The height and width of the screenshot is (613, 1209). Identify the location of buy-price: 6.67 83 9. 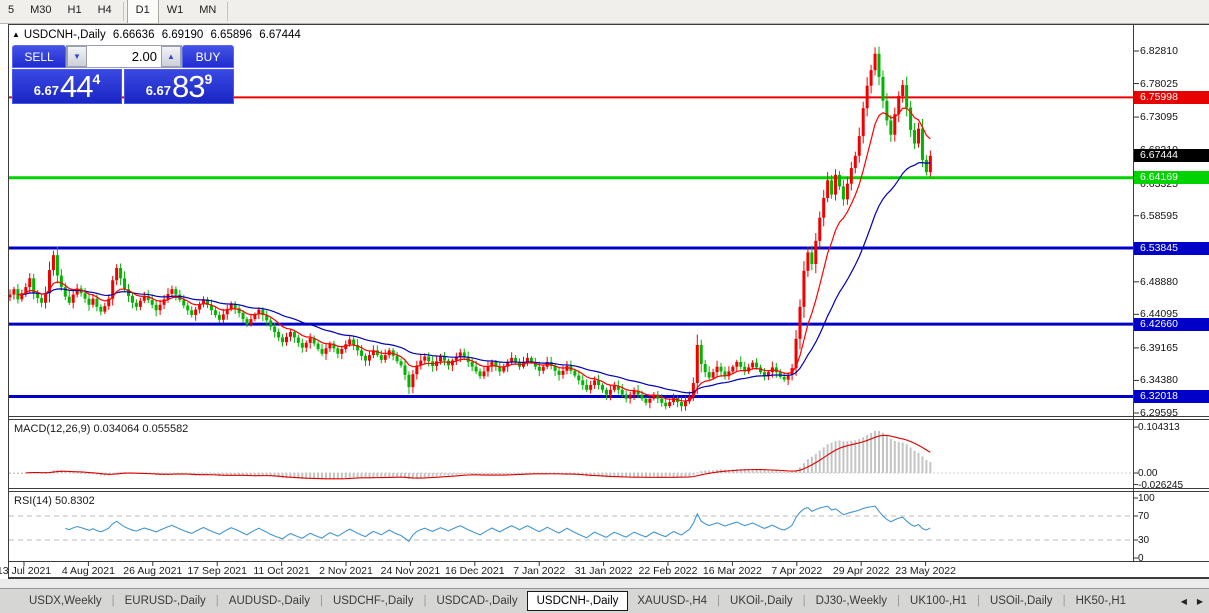
(179, 86).